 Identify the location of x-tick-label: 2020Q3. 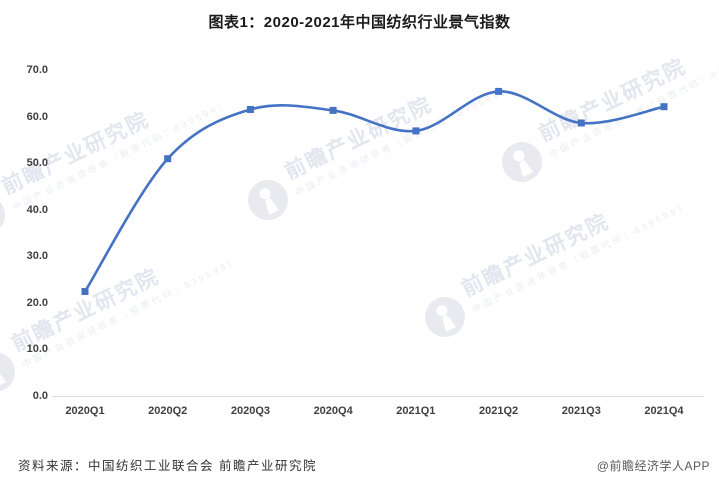
(250, 411).